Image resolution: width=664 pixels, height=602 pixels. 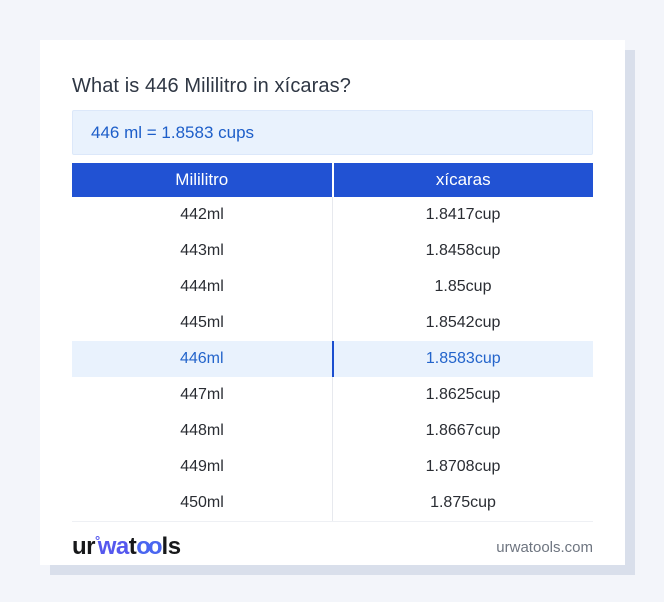 What do you see at coordinates (463, 214) in the screenshot?
I see `cell-cup: 1.8417cup` at bounding box center [463, 214].